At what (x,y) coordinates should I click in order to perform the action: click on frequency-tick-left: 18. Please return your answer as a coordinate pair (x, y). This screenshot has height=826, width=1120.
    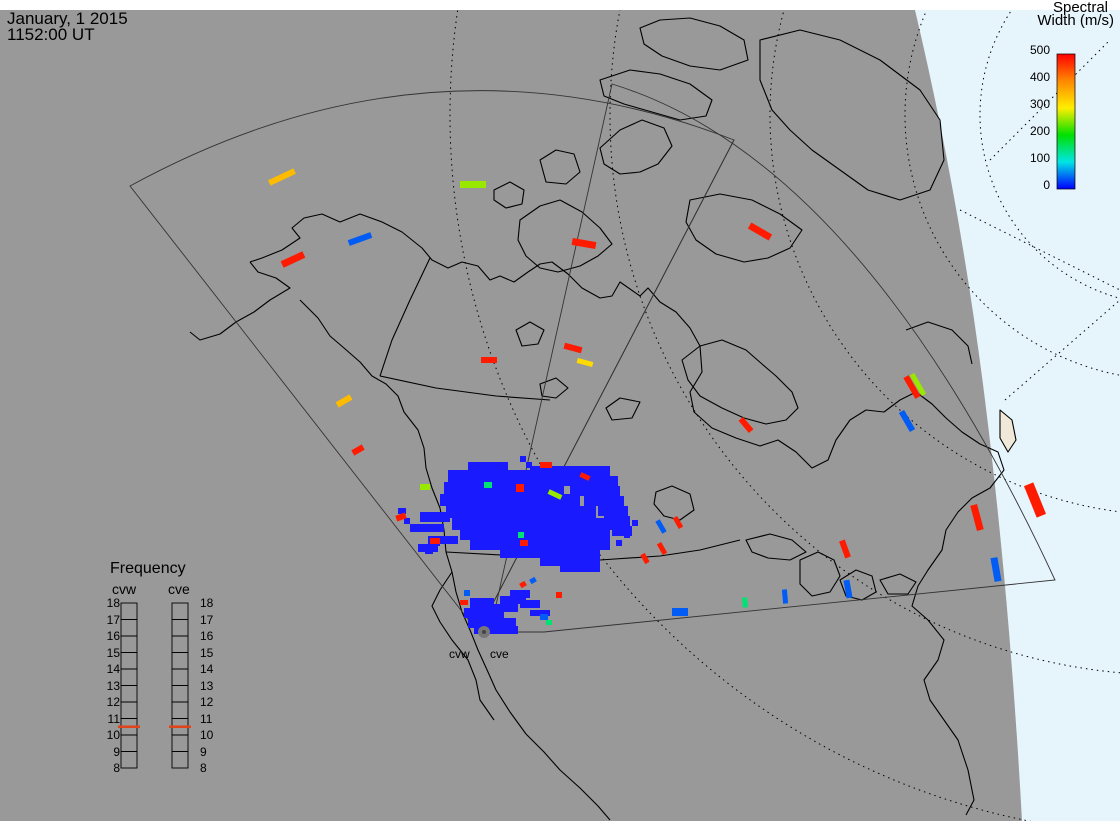
    Looking at the image, I should click on (113, 603).